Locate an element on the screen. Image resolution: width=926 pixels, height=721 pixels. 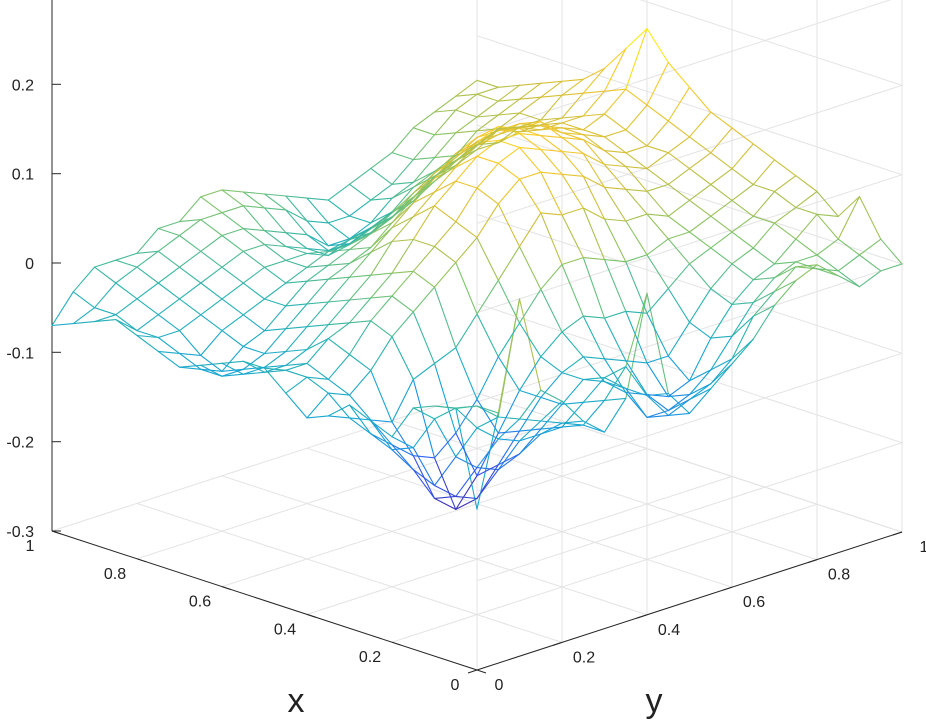
x-tick-label: 0.2 is located at coordinates (370, 657).